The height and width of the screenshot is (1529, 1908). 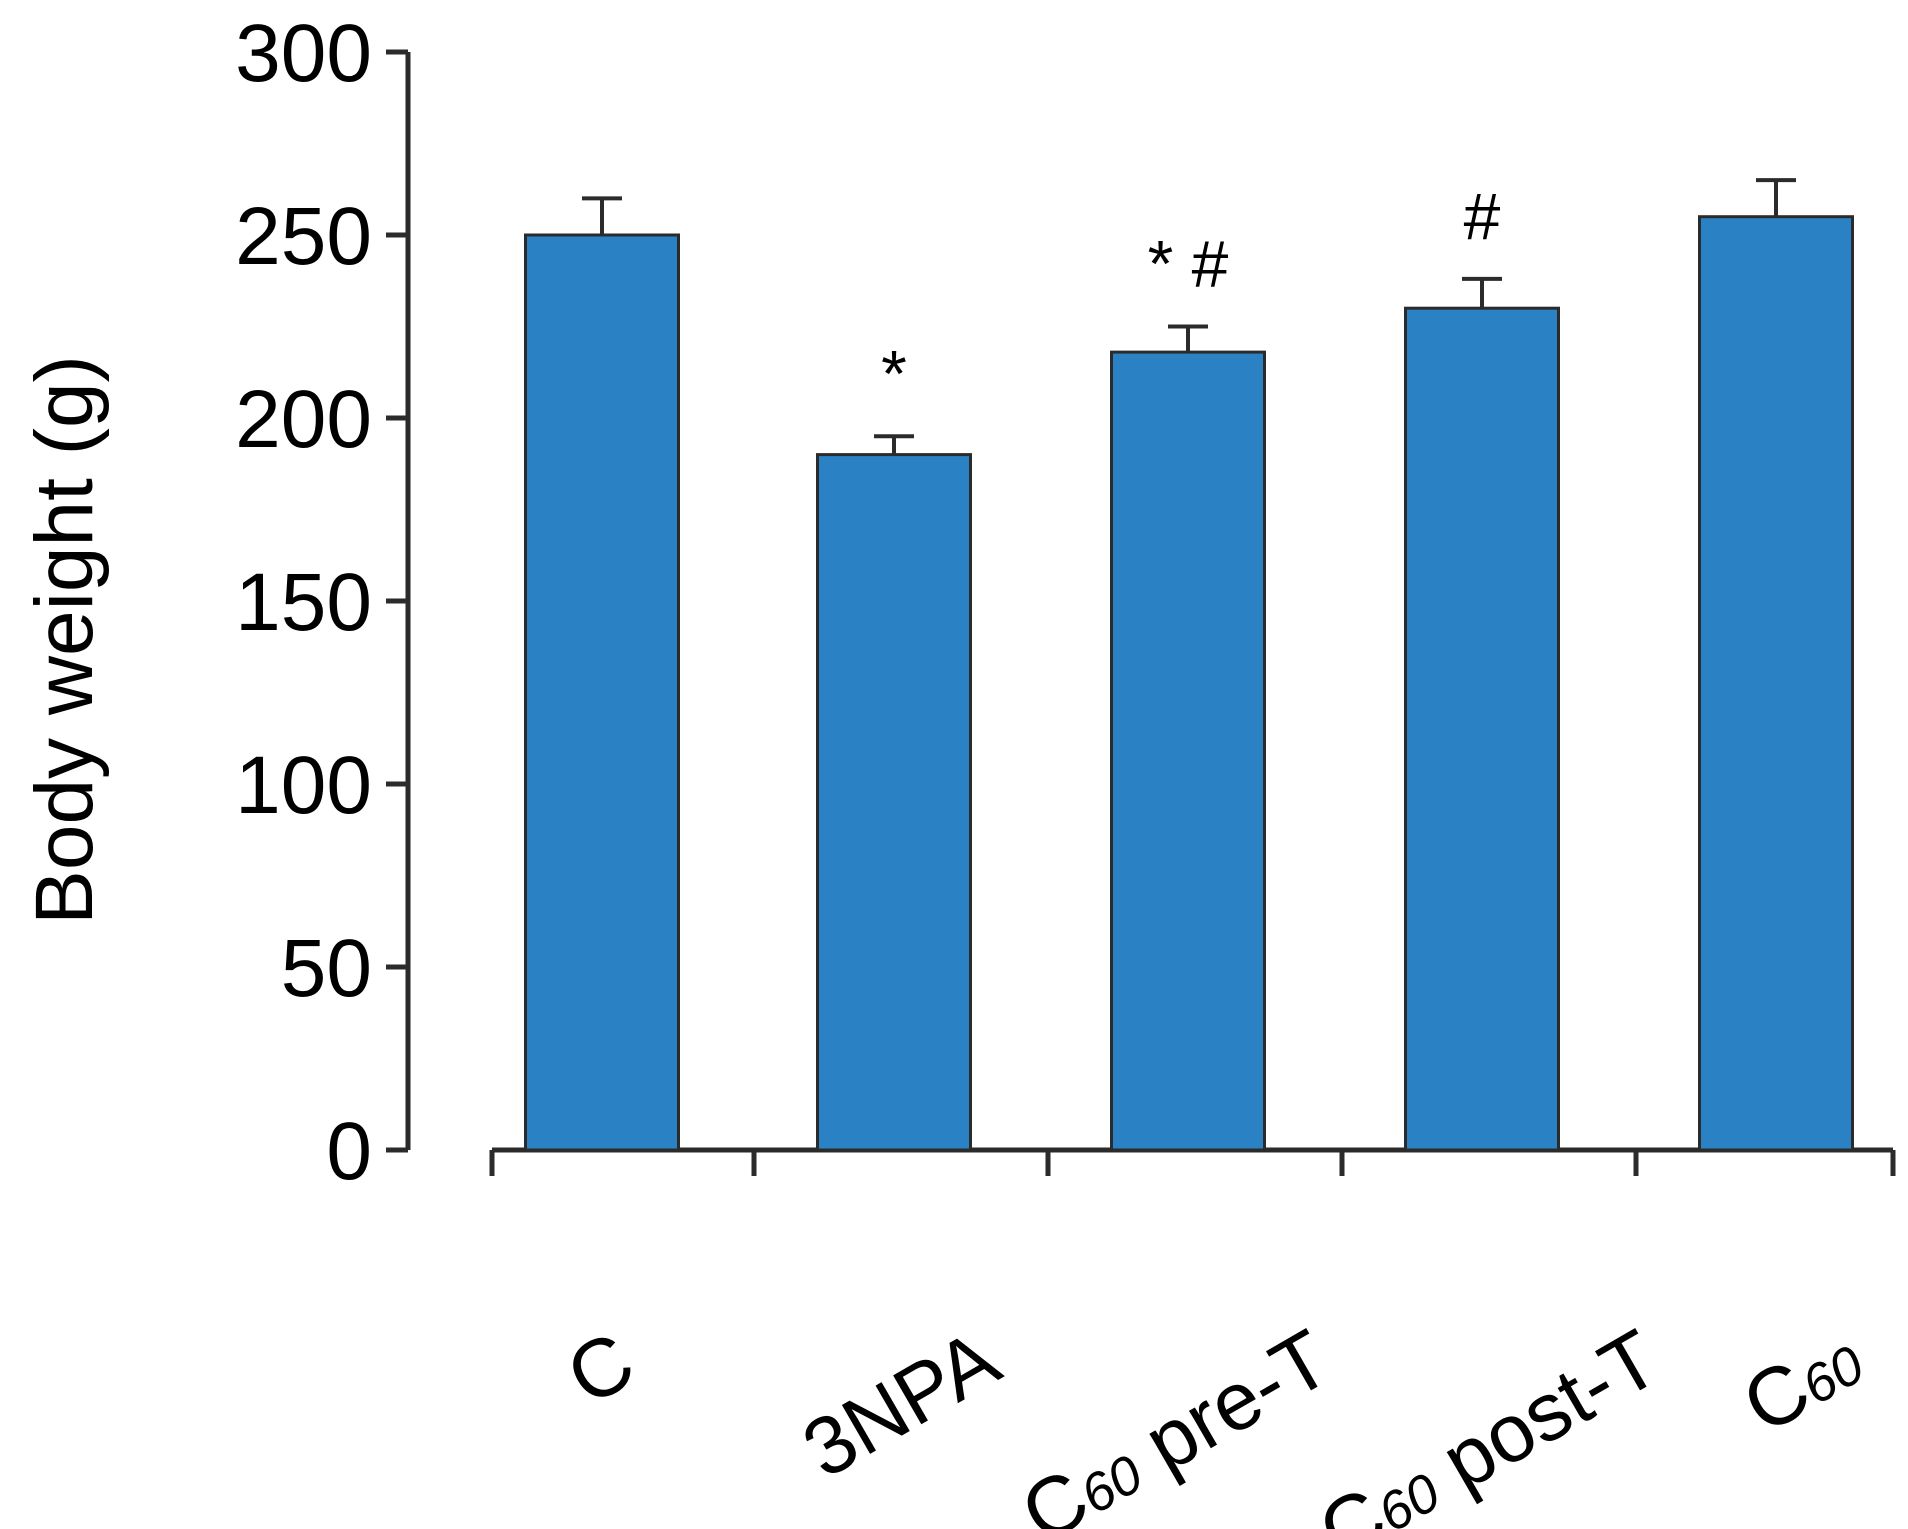 What do you see at coordinates (1802, 1382) in the screenshot?
I see `x-category-label: C60` at bounding box center [1802, 1382].